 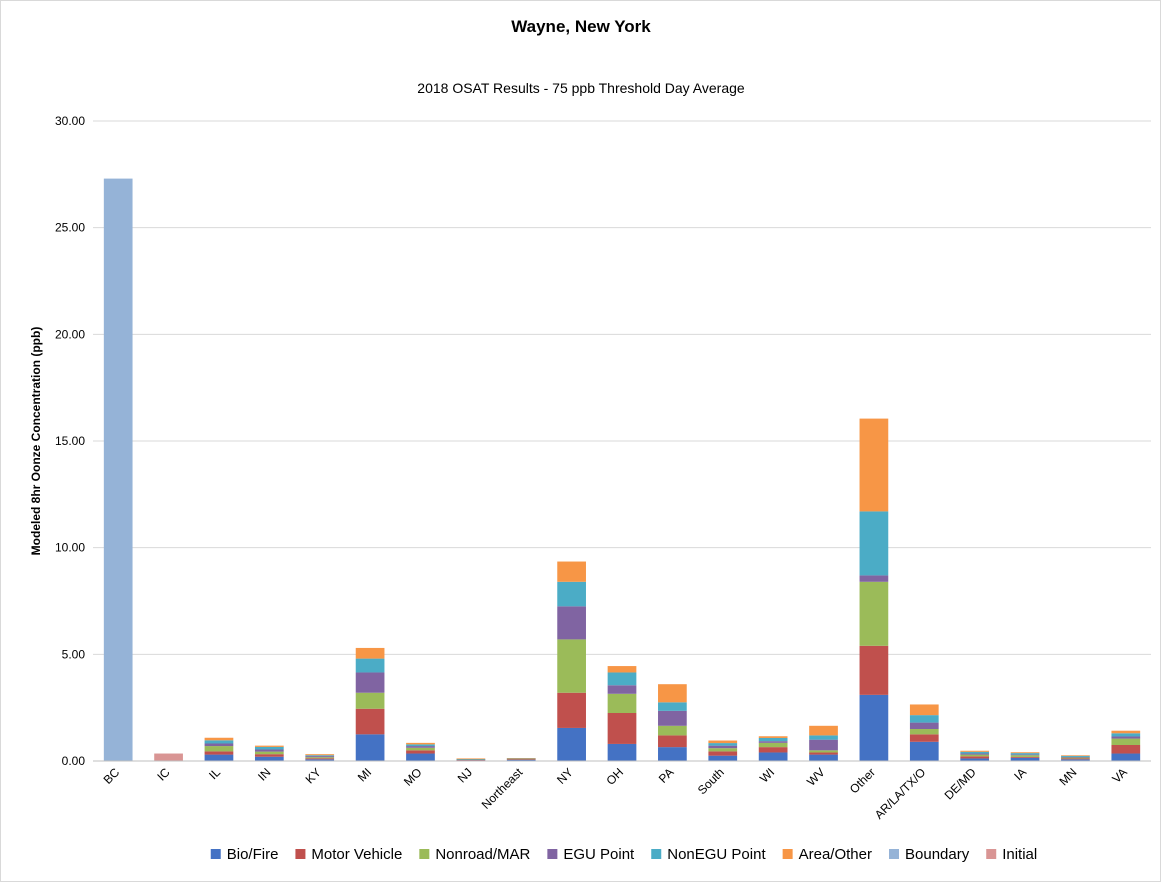 What do you see at coordinates (364, 774) in the screenshot?
I see `x-tick-label: MI` at bounding box center [364, 774].